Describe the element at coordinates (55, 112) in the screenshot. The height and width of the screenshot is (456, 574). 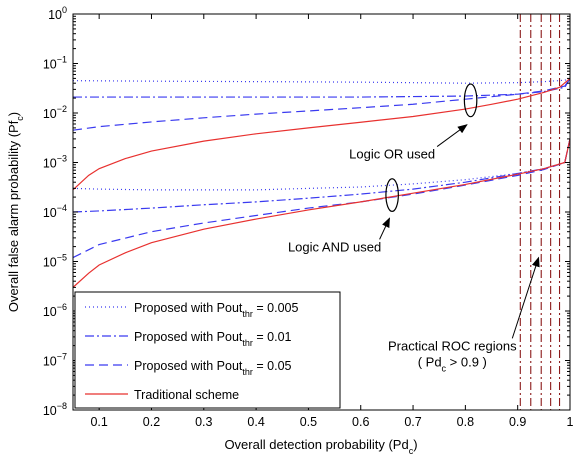
I see `y-tick-label: 10⁻²` at that location.